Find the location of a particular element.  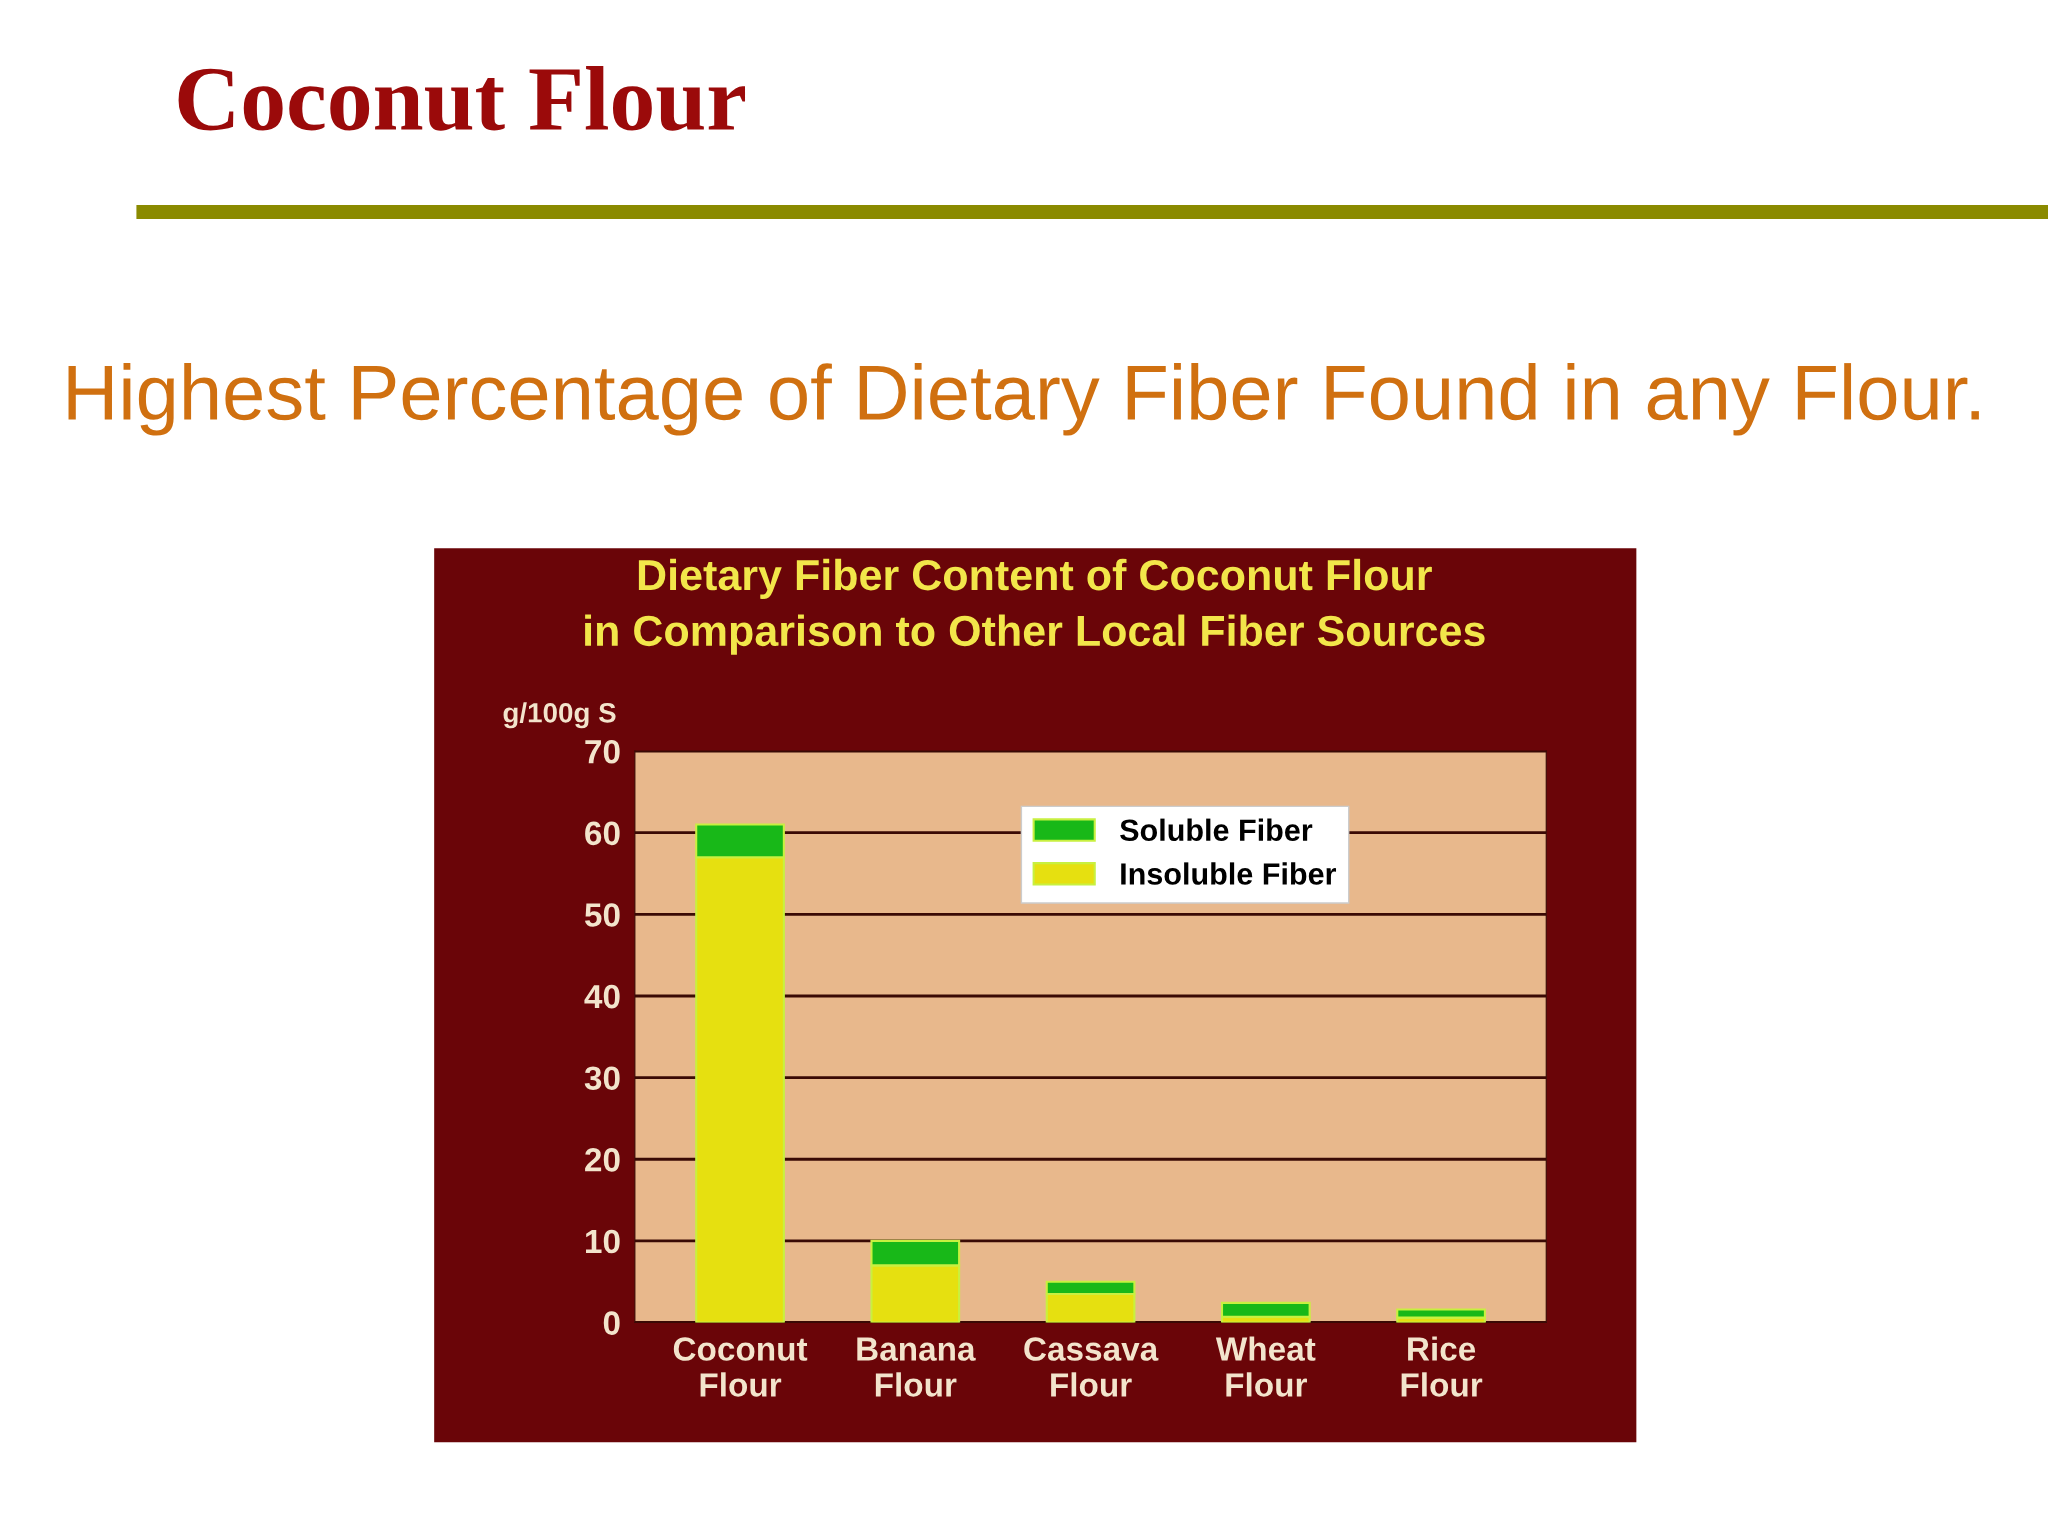

y-axis-title: g/100g S is located at coordinates (559, 715).